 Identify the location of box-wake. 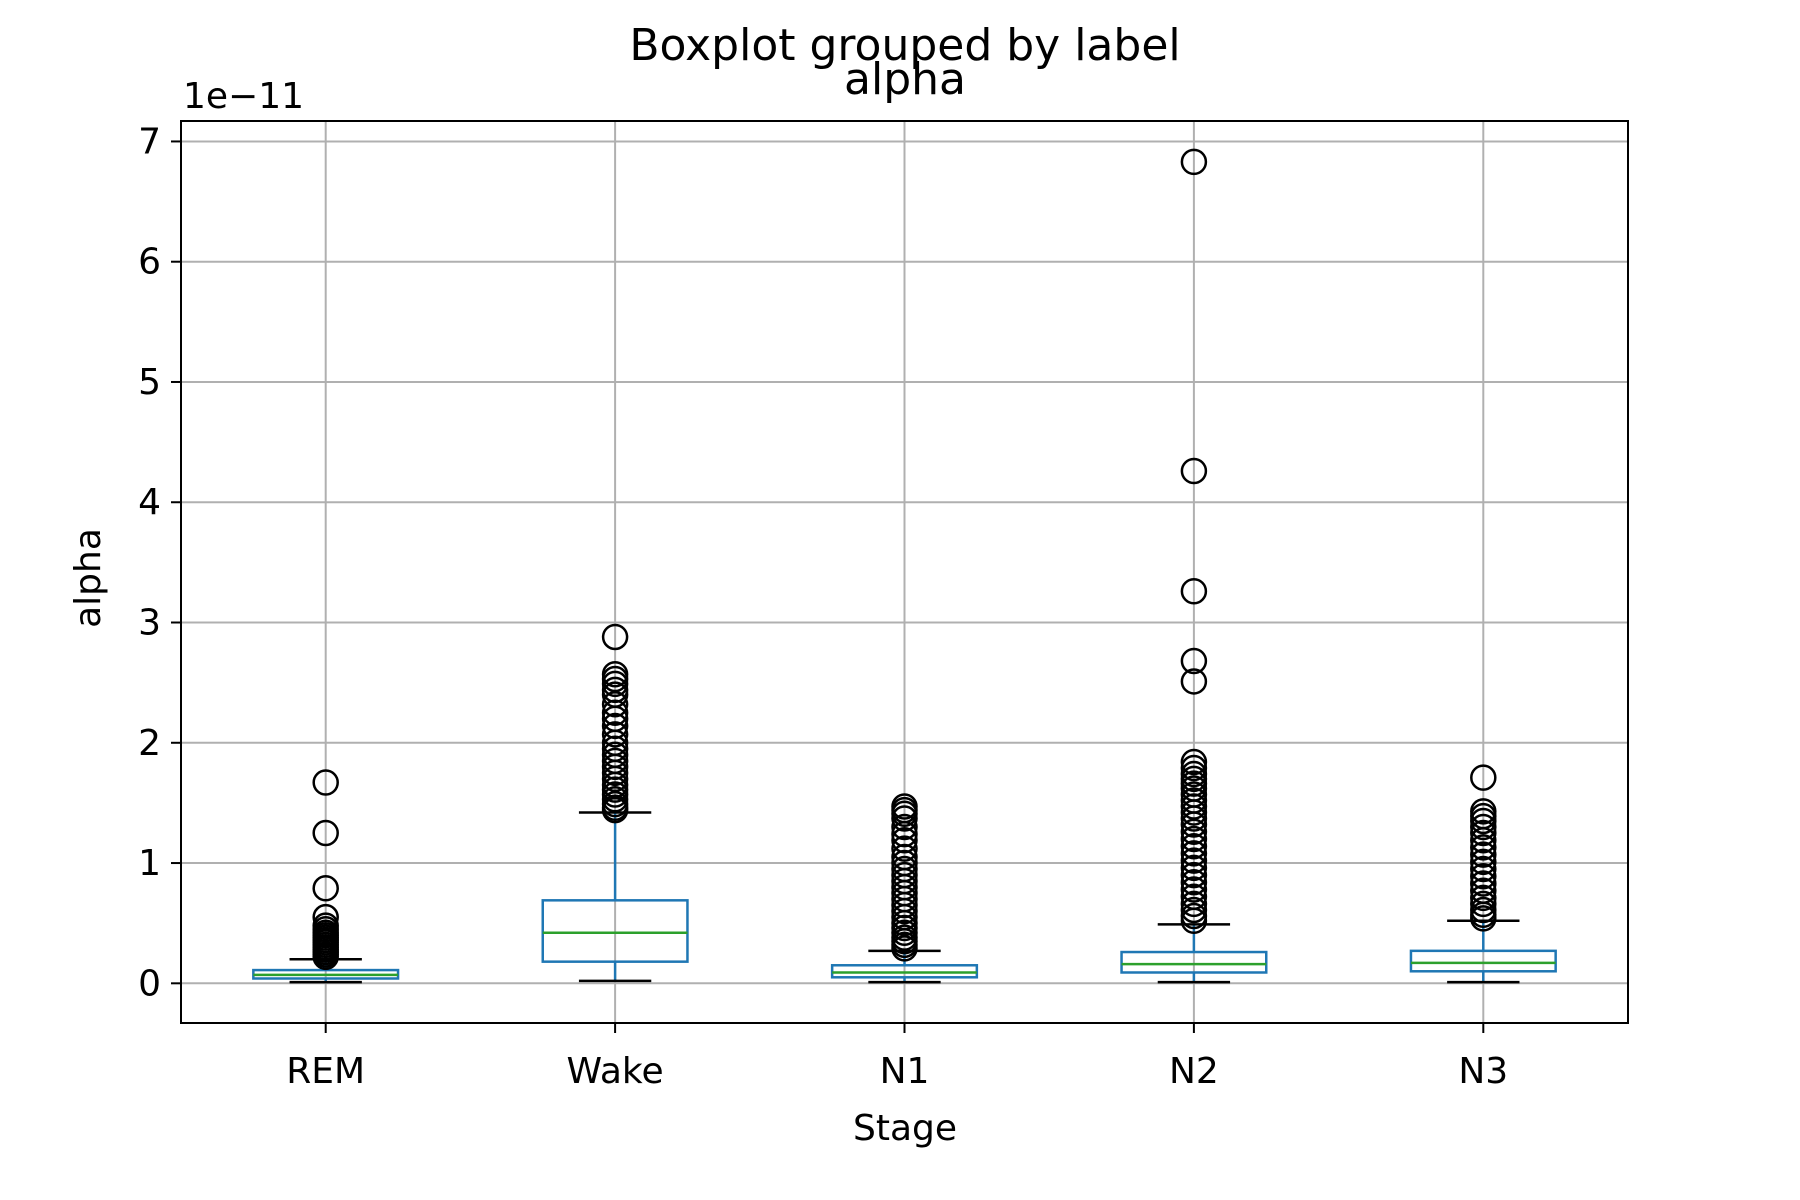
(615, 803).